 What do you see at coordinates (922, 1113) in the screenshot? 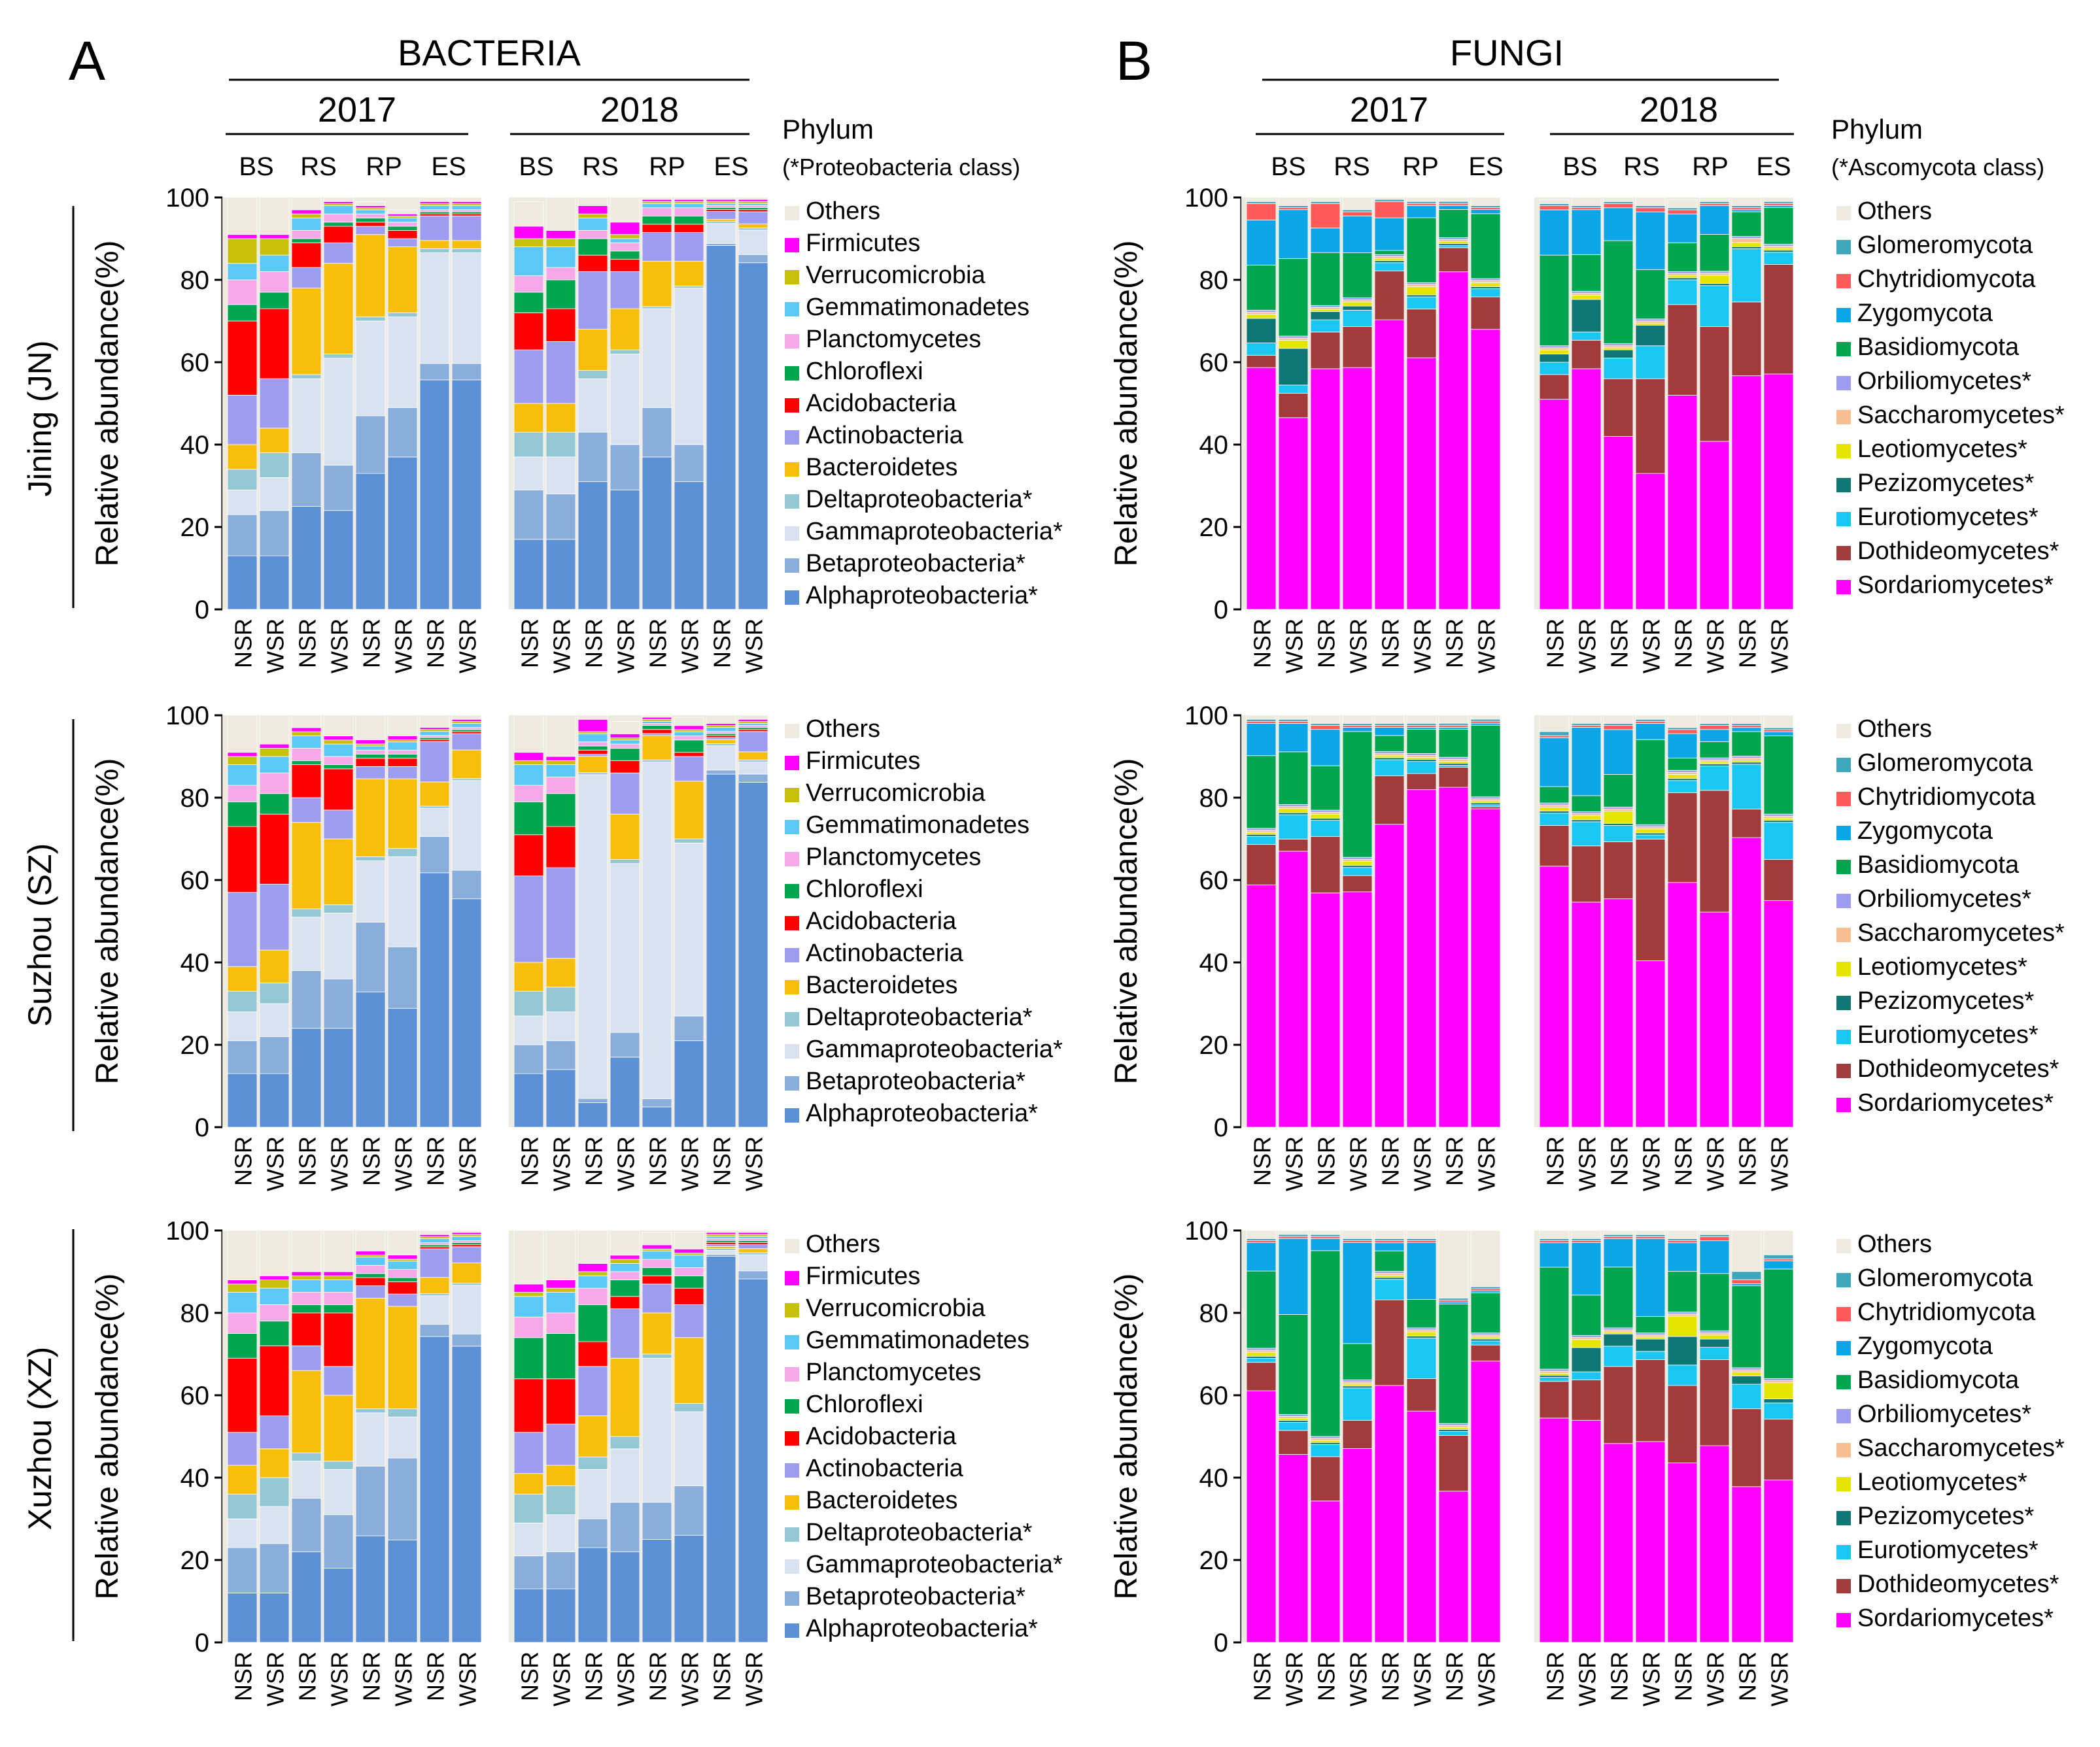
I see `legend-label: Alphaproteobacteria*` at bounding box center [922, 1113].